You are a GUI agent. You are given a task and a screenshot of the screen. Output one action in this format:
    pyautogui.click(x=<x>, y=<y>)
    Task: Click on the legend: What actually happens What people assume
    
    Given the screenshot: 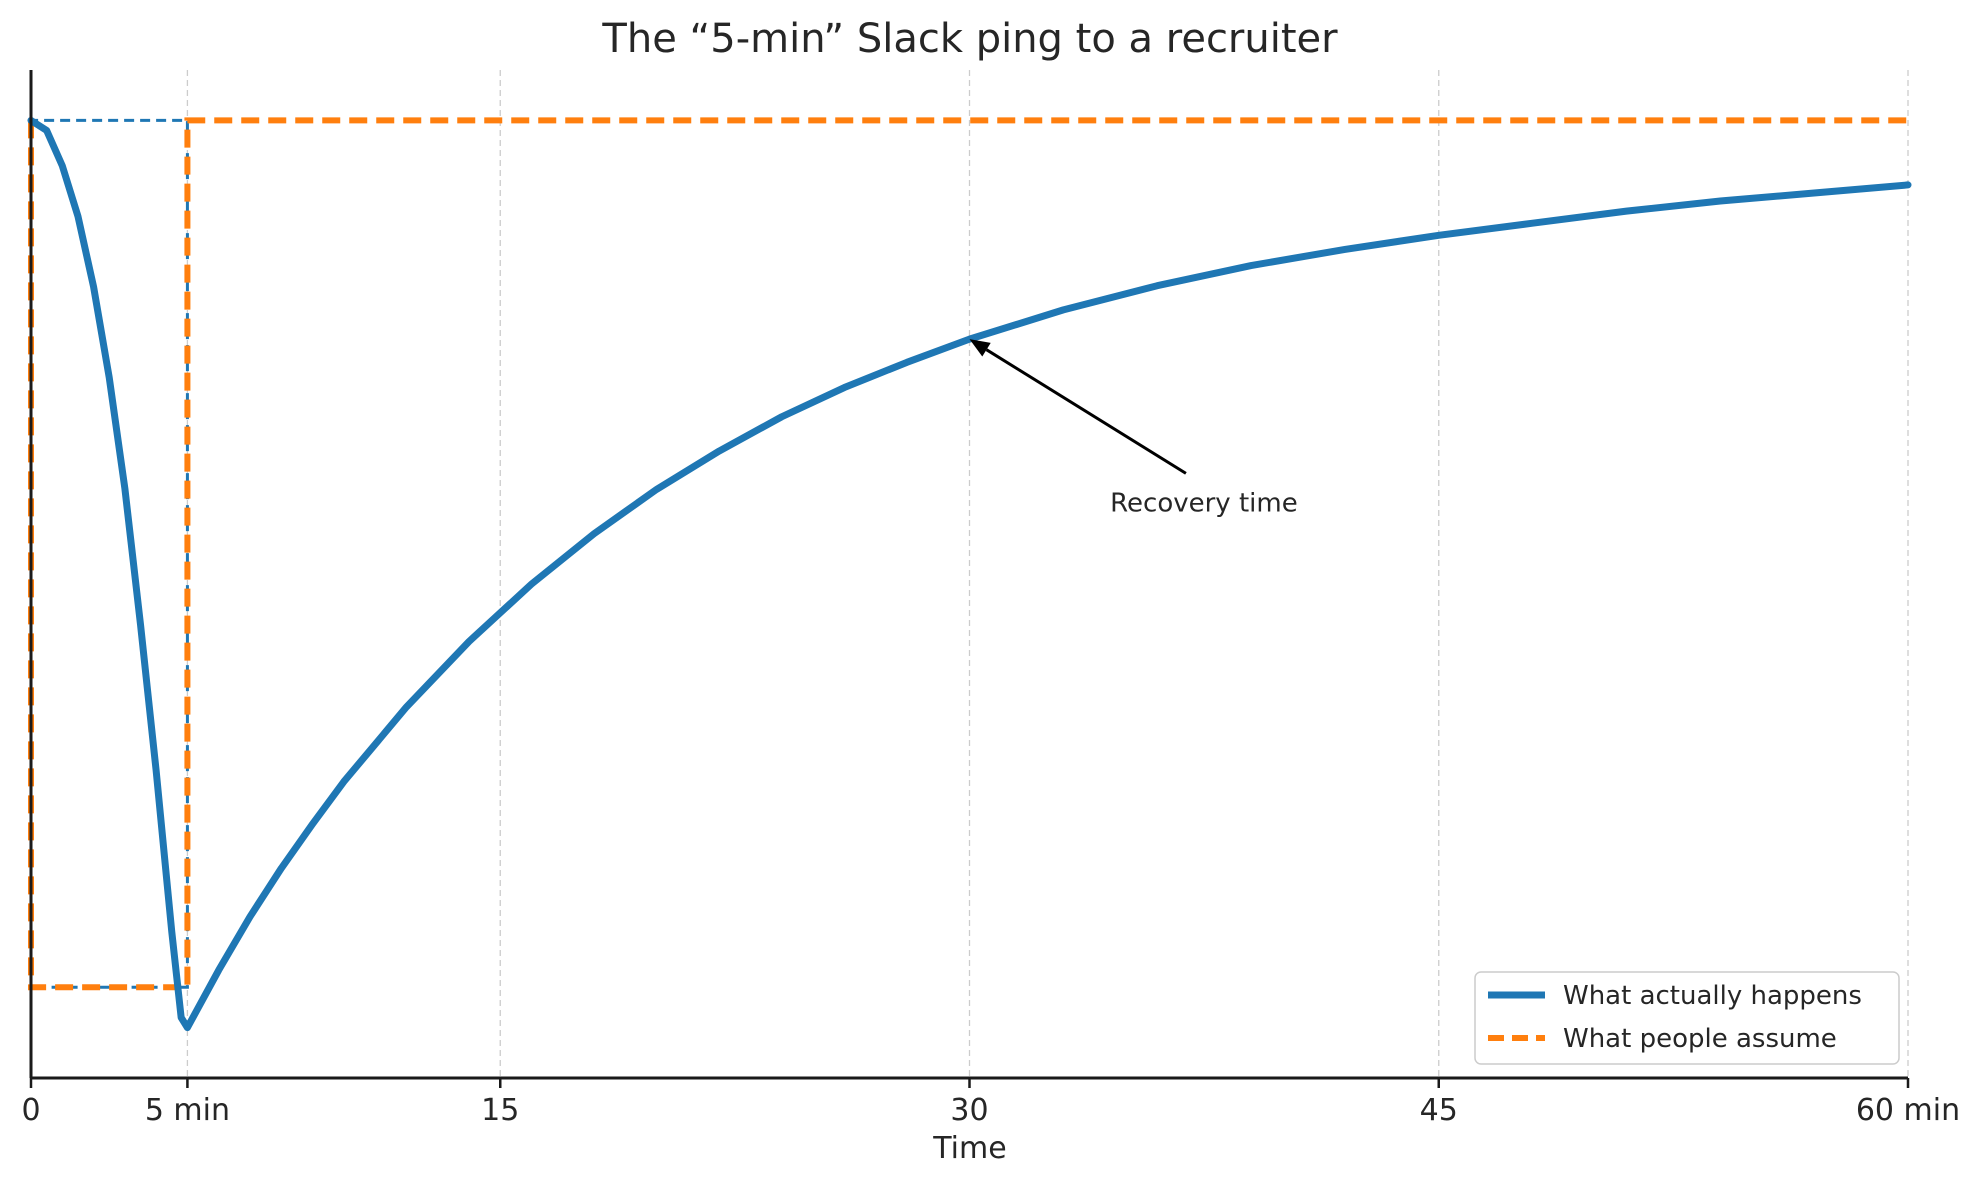 What is the action you would take?
    pyautogui.click(x=1687, y=1018)
    